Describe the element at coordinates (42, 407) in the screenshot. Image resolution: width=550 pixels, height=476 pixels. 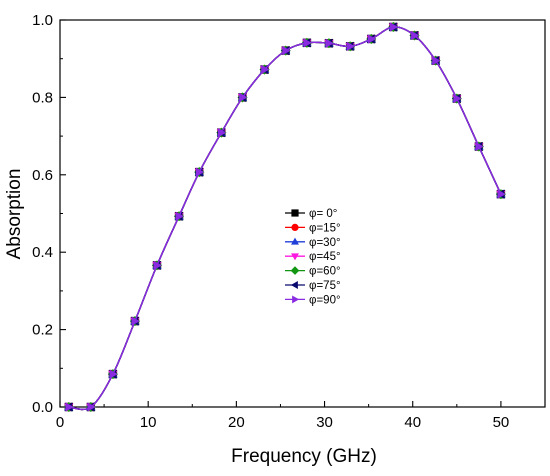
I see `y-tick-label: 0.0` at that location.